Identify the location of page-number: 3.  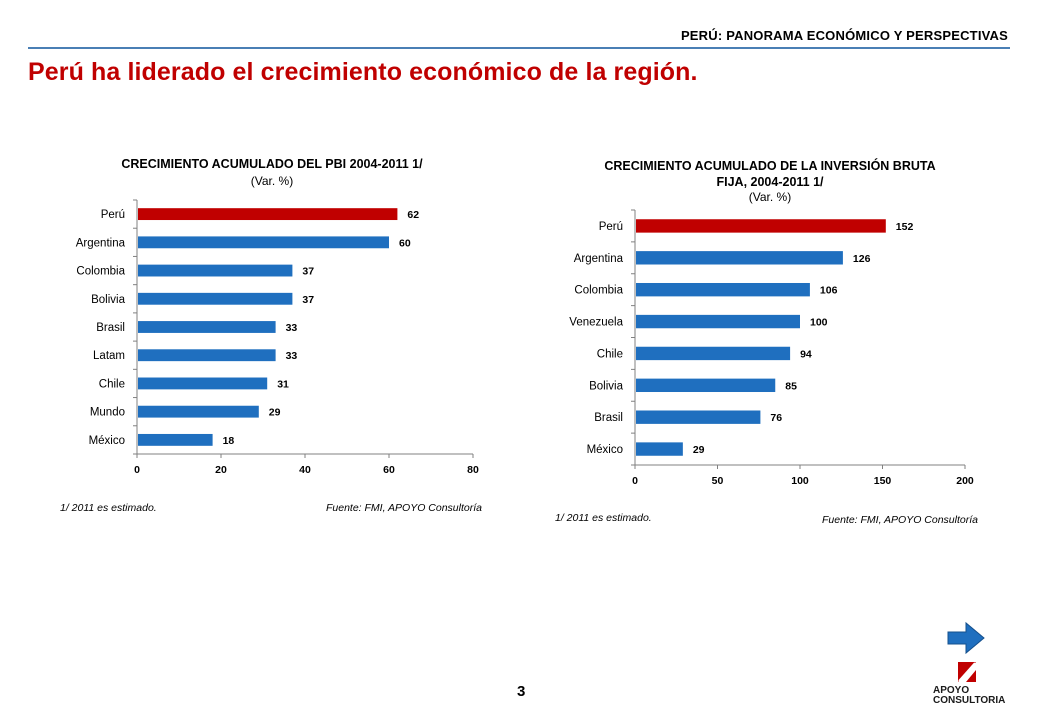
(521, 691).